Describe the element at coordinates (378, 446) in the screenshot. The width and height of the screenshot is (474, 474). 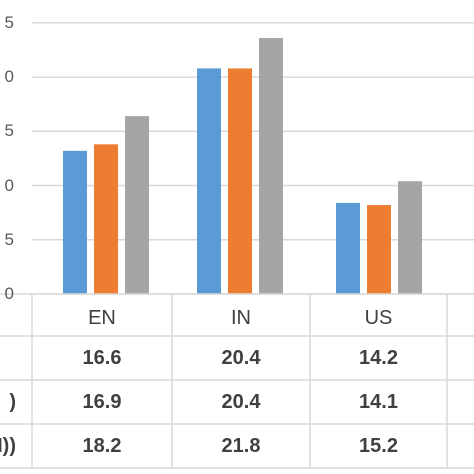
I see `table-cell: 15.2` at that location.